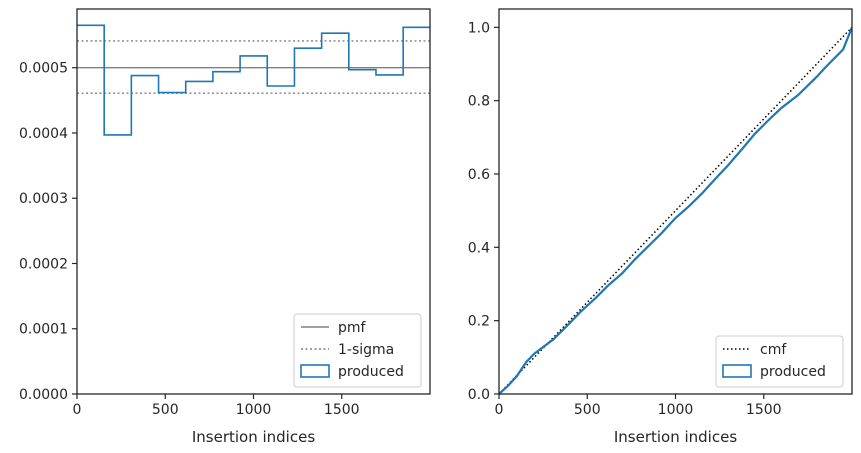 This screenshot has width=861, height=453. What do you see at coordinates (779, 361) in the screenshot?
I see `cmf-chart-legend: cmf produced` at bounding box center [779, 361].